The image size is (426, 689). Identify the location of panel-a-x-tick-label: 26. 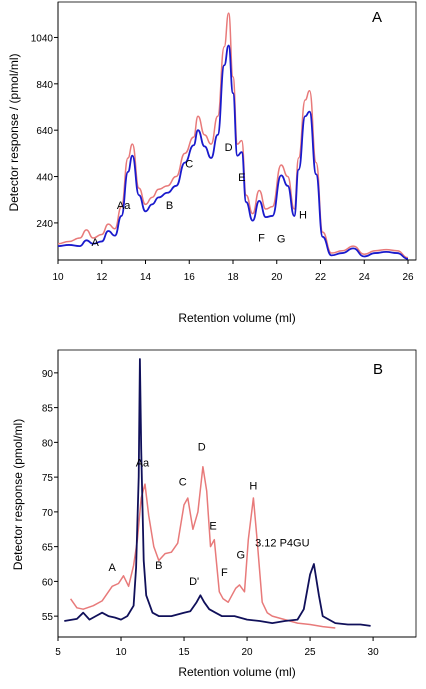
(408, 277).